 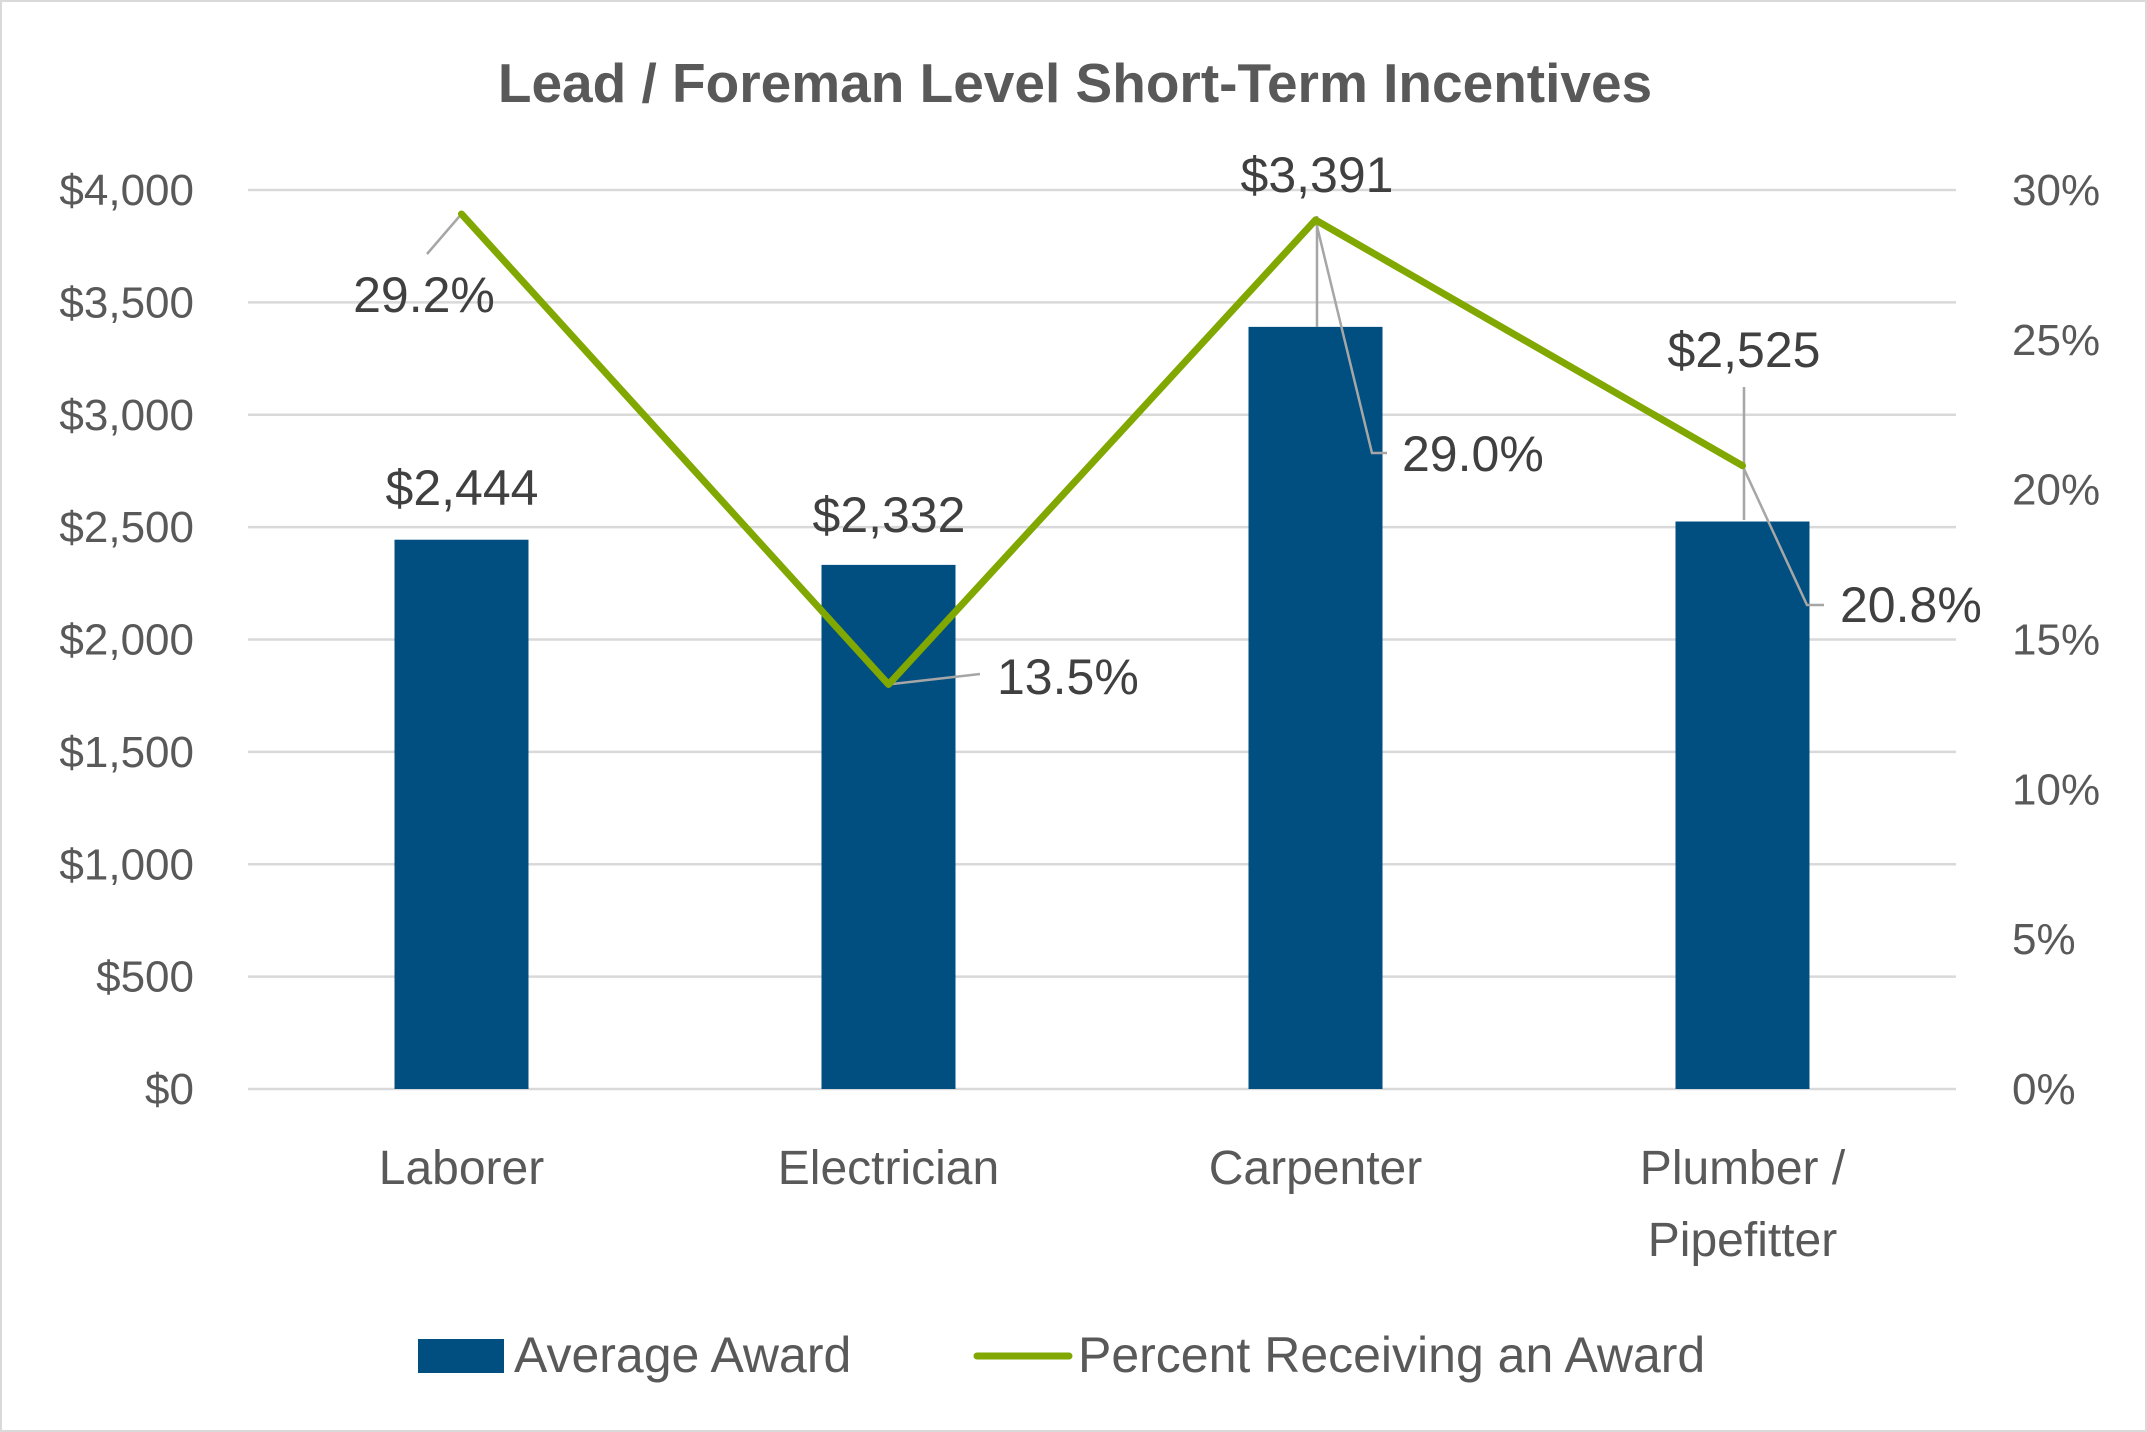 I want to click on left-axis-tick-label: $500, so click(x=145, y=977).